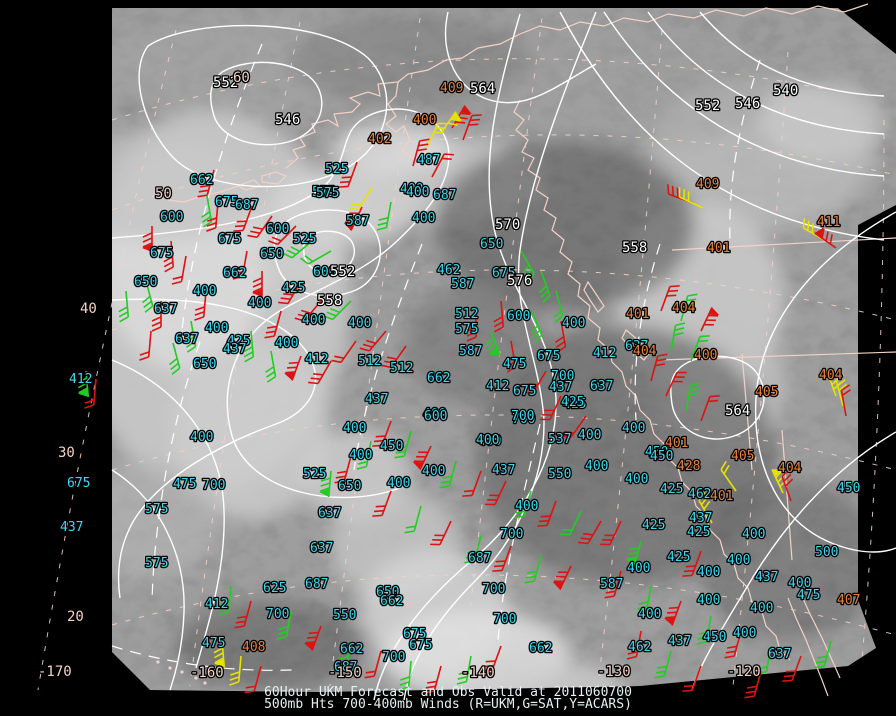 The width and height of the screenshot is (896, 716). What do you see at coordinates (287, 120) in the screenshot?
I see `contour-label: 546` at bounding box center [287, 120].